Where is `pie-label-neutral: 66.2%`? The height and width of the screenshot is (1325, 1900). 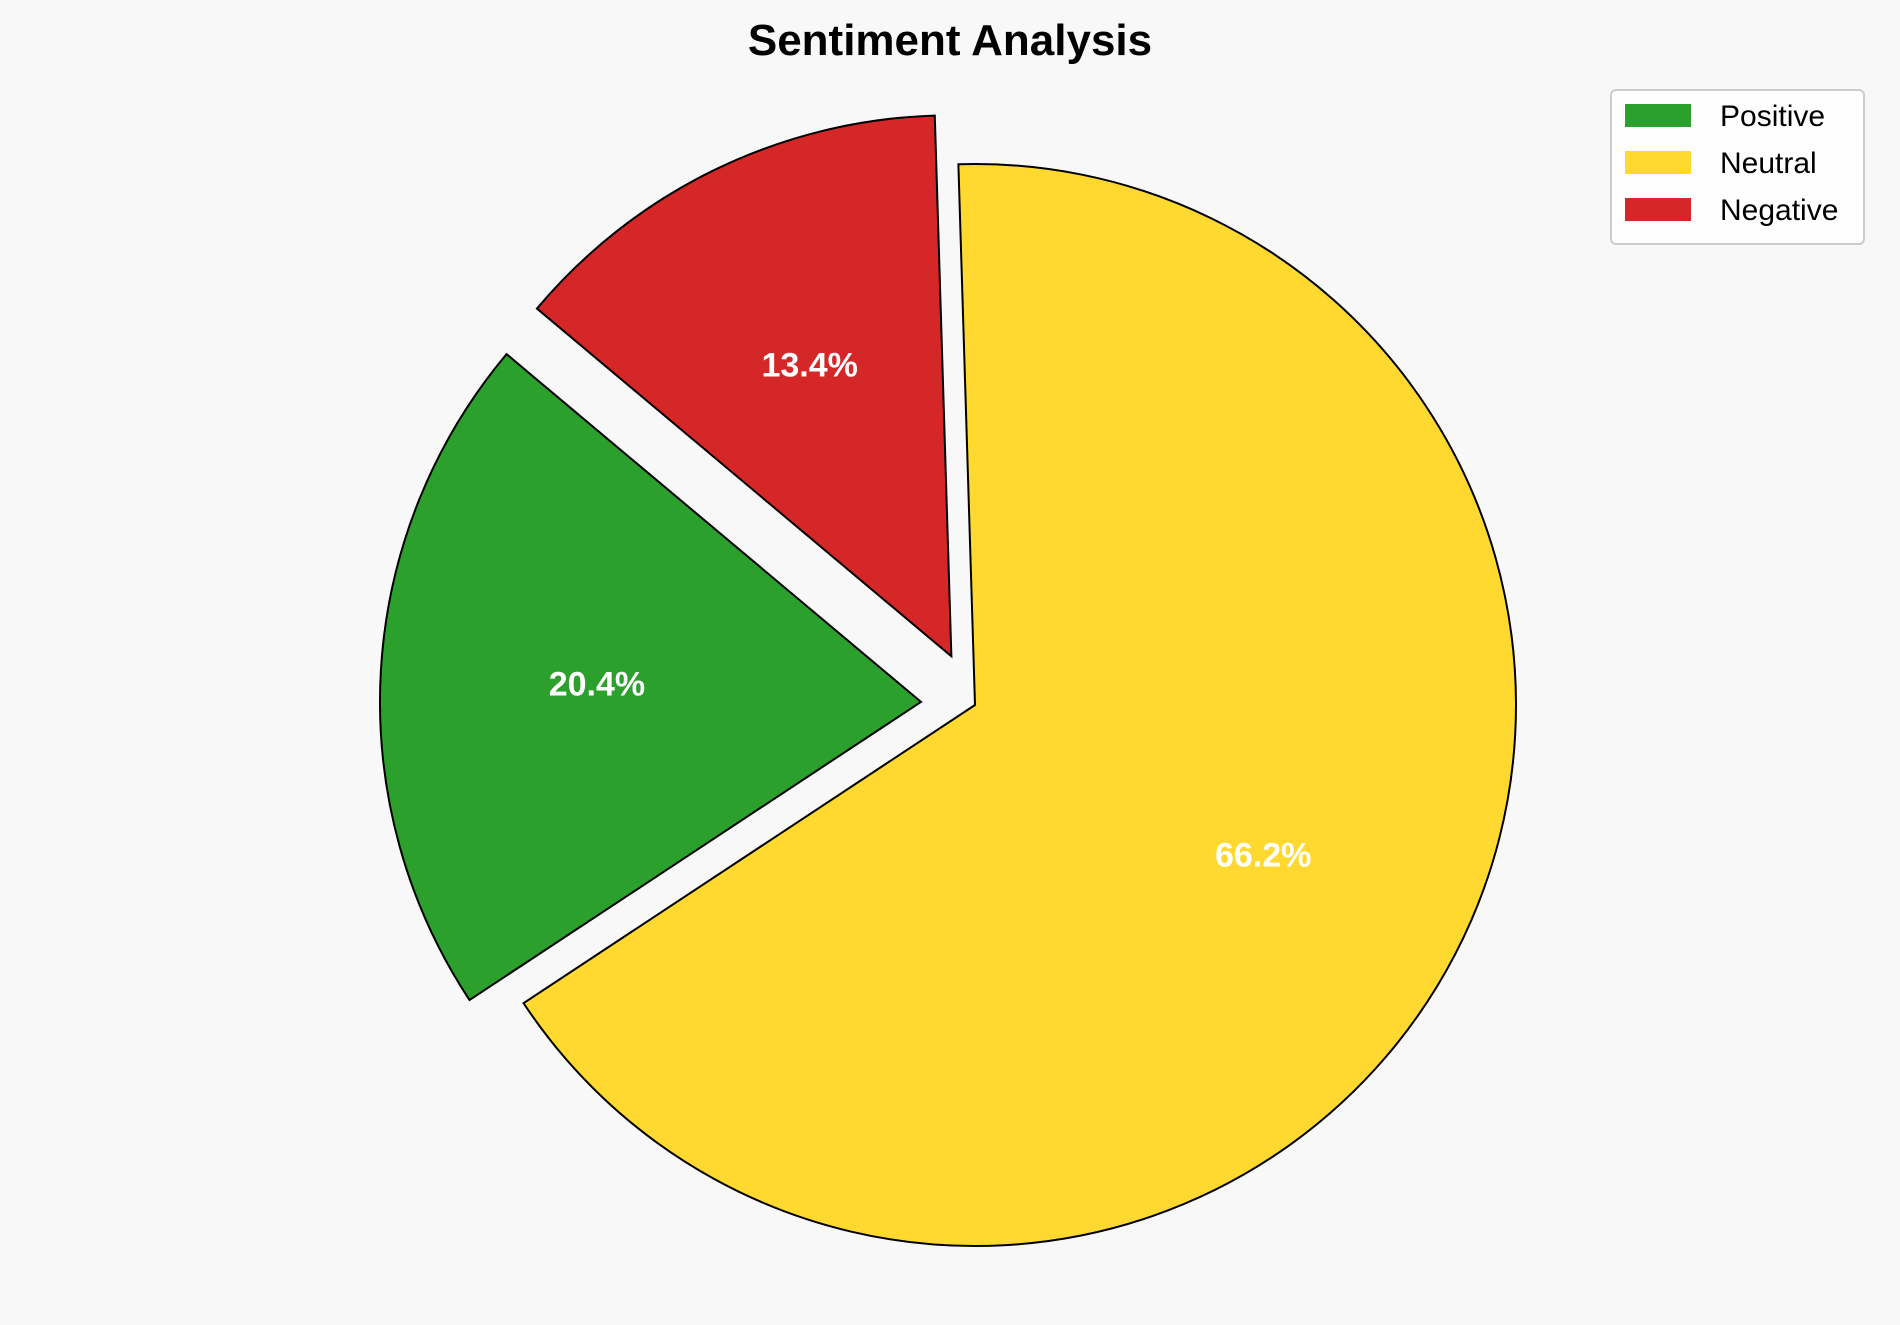
pie-label-neutral: 66.2% is located at coordinates (1263, 855).